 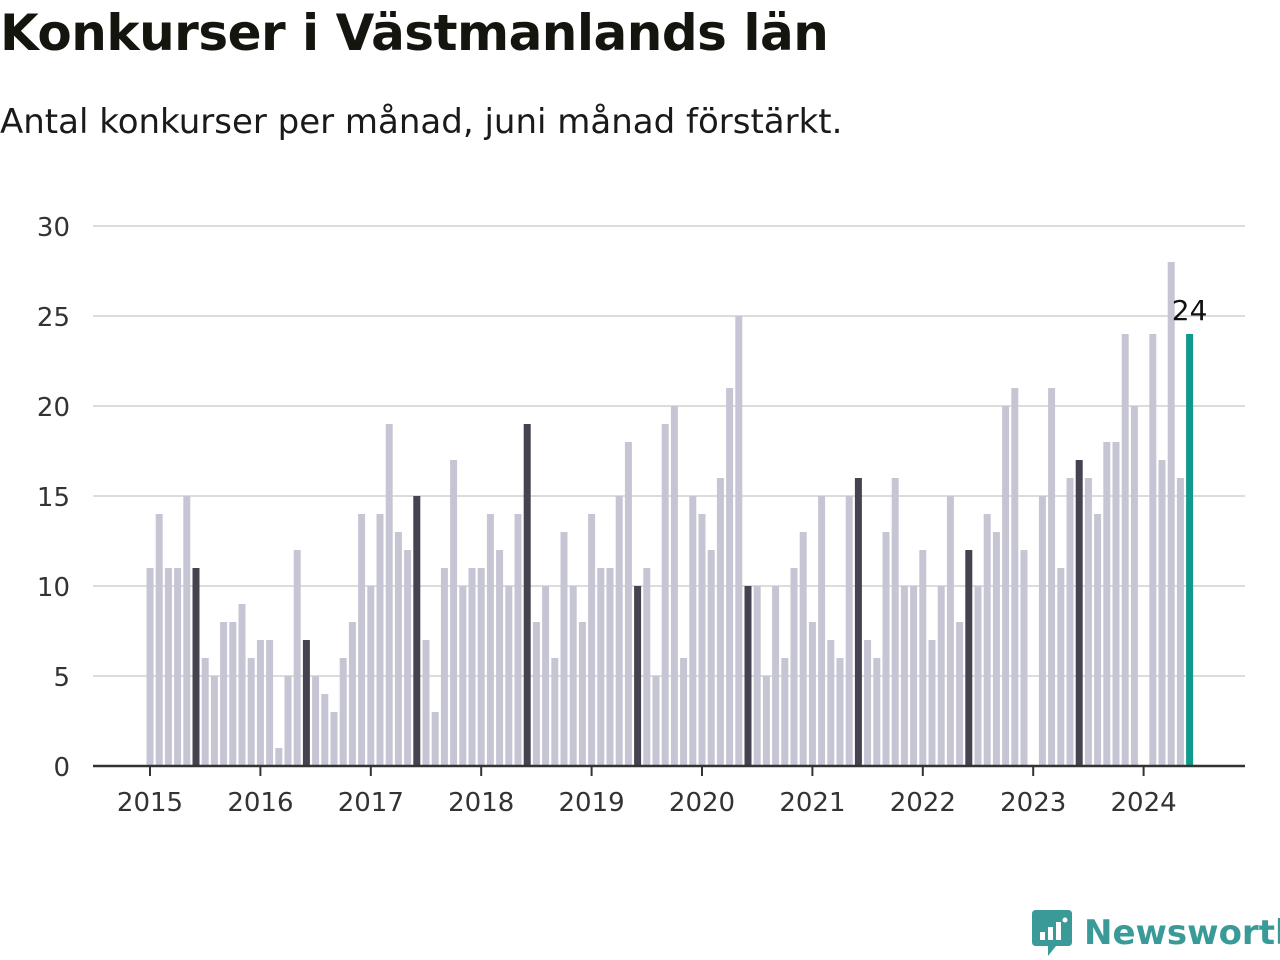 I want to click on y-tick-label: 25, so click(x=53, y=318).